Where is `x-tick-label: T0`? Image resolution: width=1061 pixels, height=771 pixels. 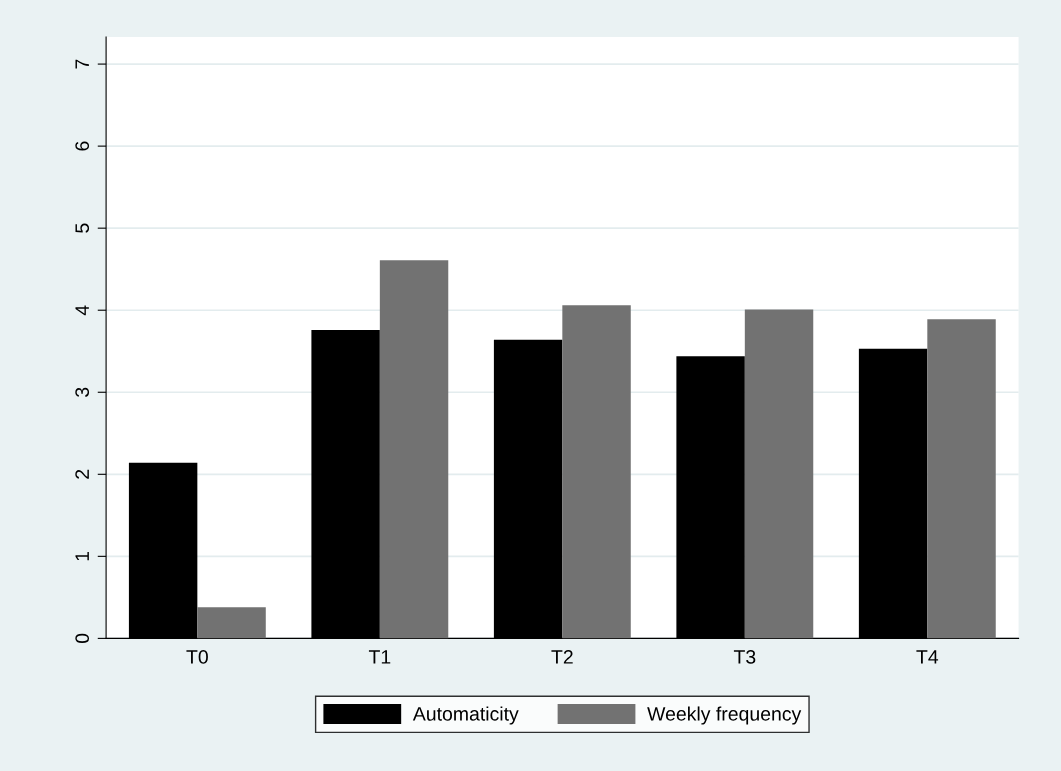 x-tick-label: T0 is located at coordinates (197, 657).